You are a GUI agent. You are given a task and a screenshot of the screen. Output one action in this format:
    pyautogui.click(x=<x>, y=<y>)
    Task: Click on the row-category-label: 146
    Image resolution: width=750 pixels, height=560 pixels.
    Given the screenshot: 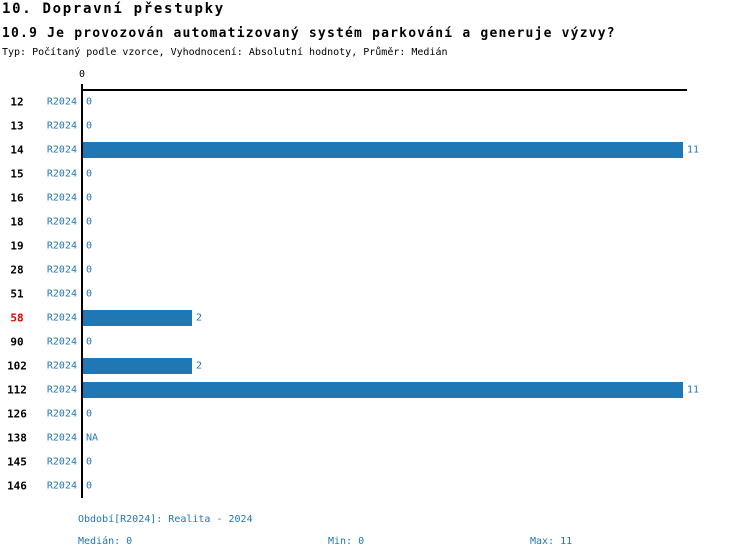 What is the action you would take?
    pyautogui.click(x=17, y=485)
    